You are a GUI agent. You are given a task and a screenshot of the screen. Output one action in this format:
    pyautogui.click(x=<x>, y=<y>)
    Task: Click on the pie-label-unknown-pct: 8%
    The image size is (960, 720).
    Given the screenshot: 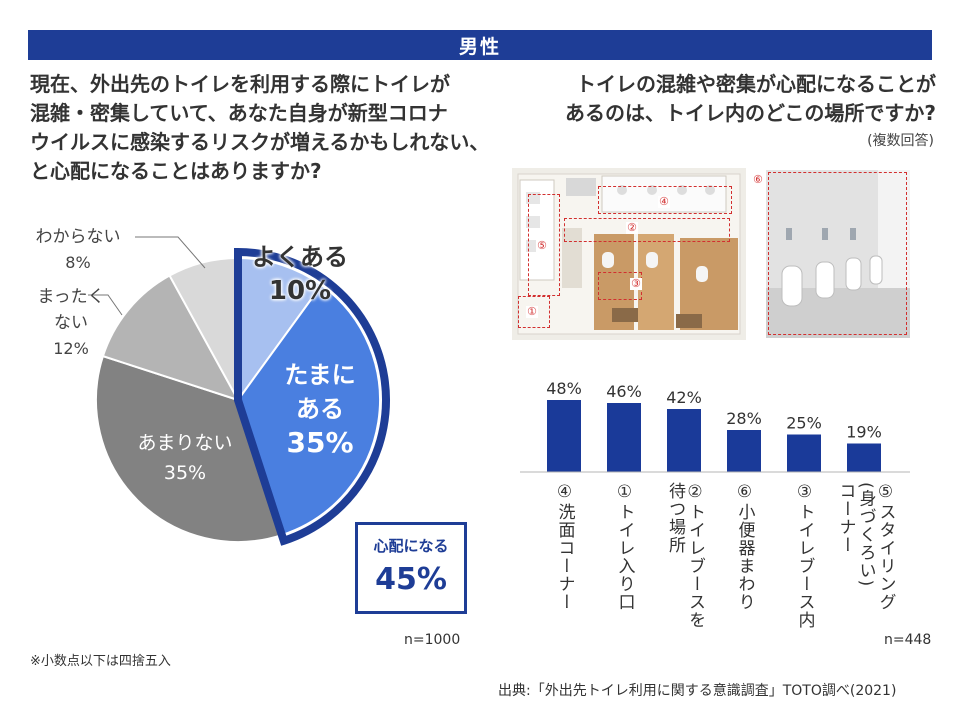 What is the action you would take?
    pyautogui.click(x=78, y=262)
    